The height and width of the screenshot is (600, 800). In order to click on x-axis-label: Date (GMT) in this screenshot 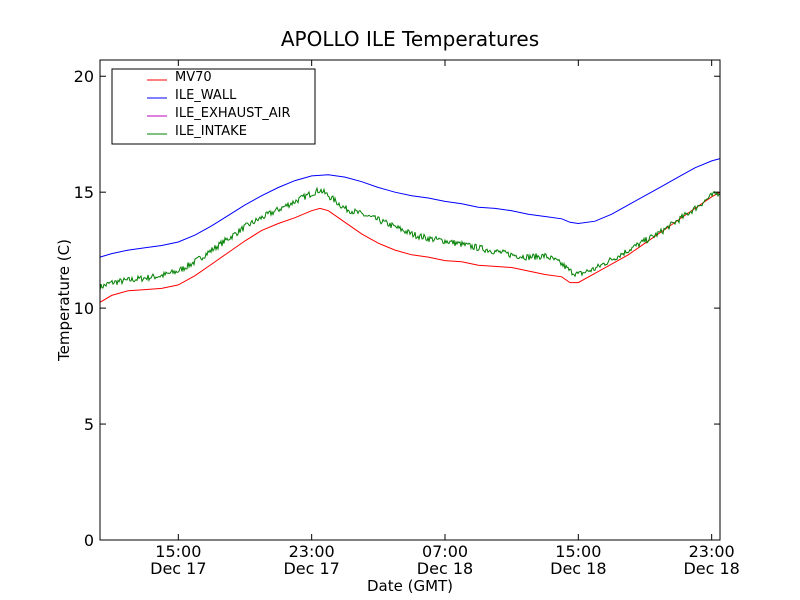, I will do `click(410, 586)`.